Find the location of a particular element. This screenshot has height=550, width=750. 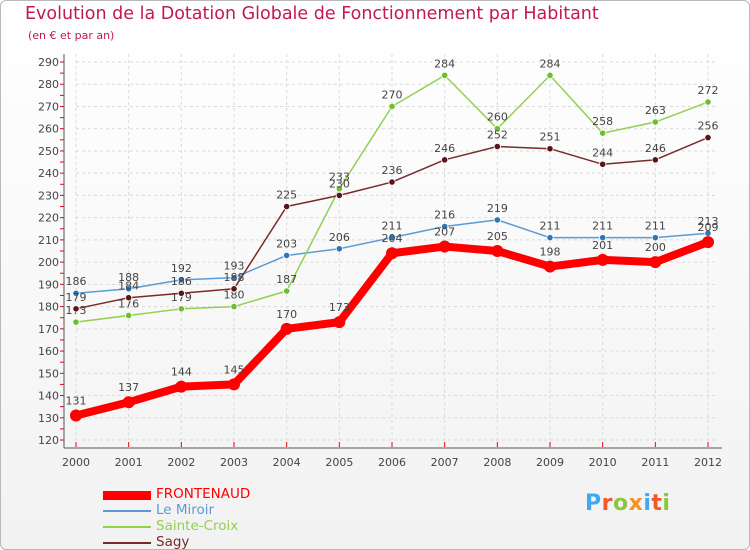

logo-letter: t is located at coordinates (657, 503).